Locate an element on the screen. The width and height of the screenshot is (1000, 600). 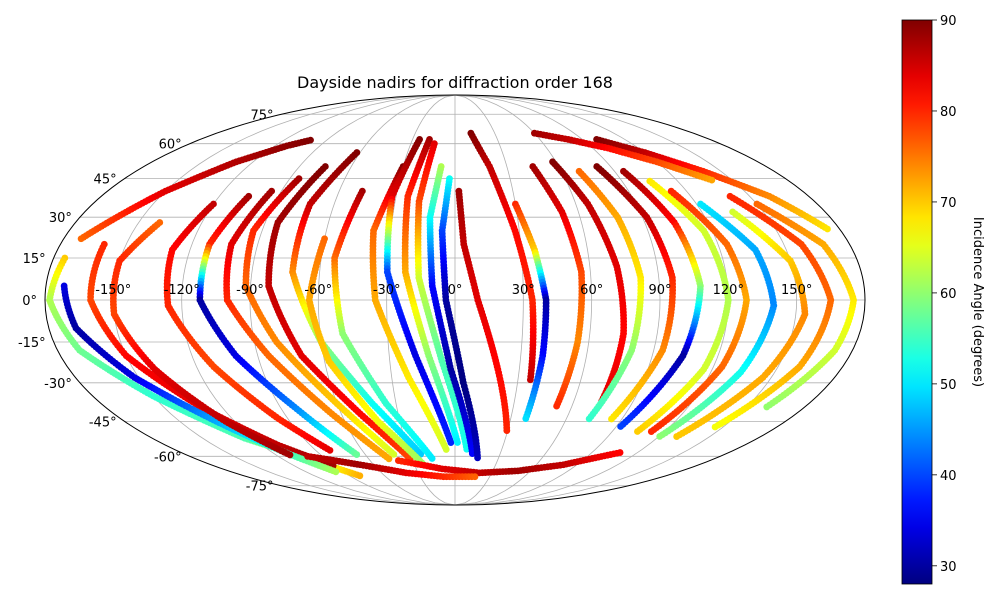
latitude-tick-label: -30° is located at coordinates (58, 384).